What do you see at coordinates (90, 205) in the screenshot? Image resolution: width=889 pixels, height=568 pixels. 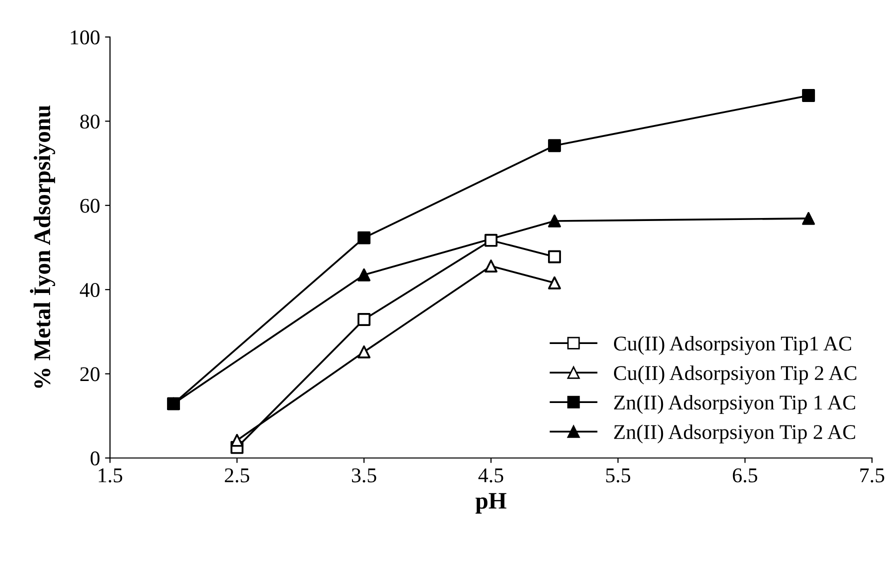 I see `y-tick-label: 60` at bounding box center [90, 205].